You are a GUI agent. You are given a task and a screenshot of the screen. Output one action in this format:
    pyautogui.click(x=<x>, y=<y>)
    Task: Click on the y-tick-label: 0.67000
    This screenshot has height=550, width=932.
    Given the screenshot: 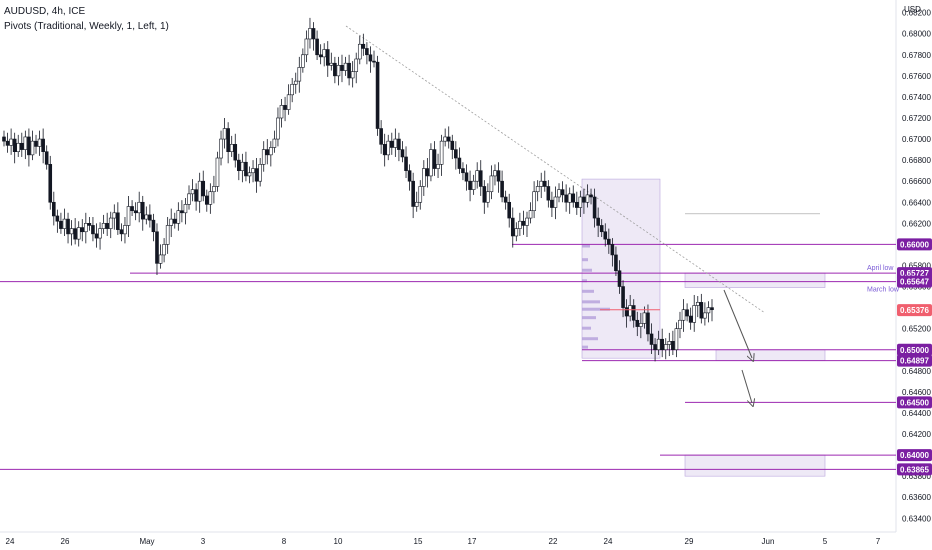 What is the action you would take?
    pyautogui.click(x=916, y=139)
    